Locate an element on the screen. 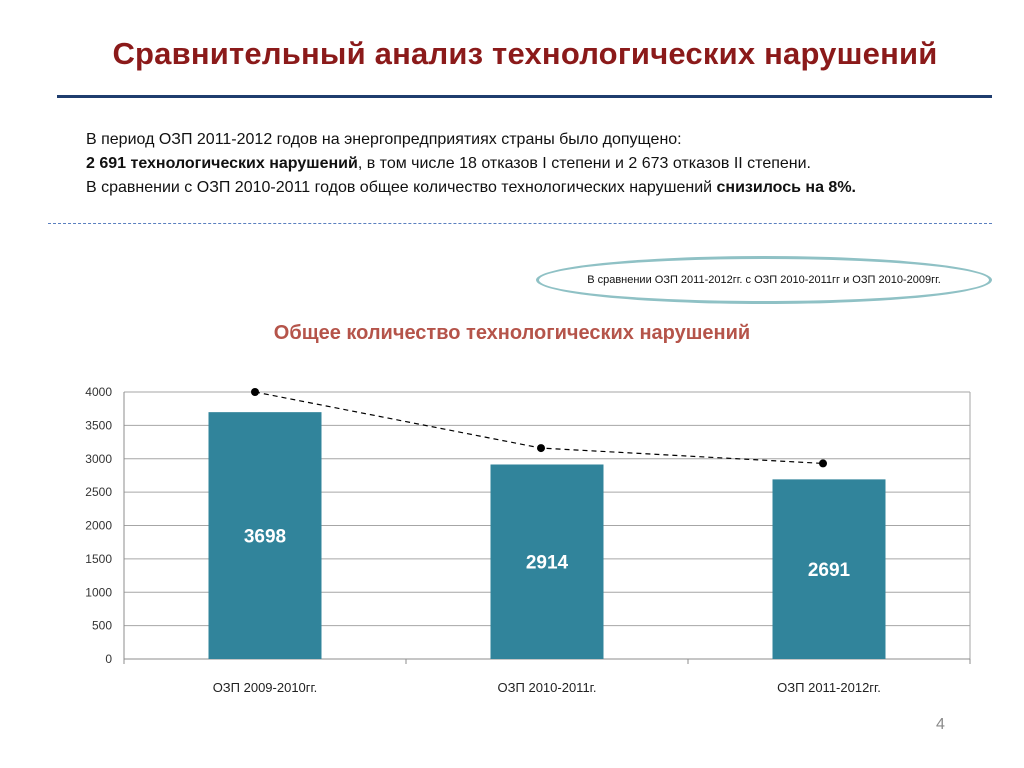 The width and height of the screenshot is (1024, 768). page-number: 4 is located at coordinates (940, 724).